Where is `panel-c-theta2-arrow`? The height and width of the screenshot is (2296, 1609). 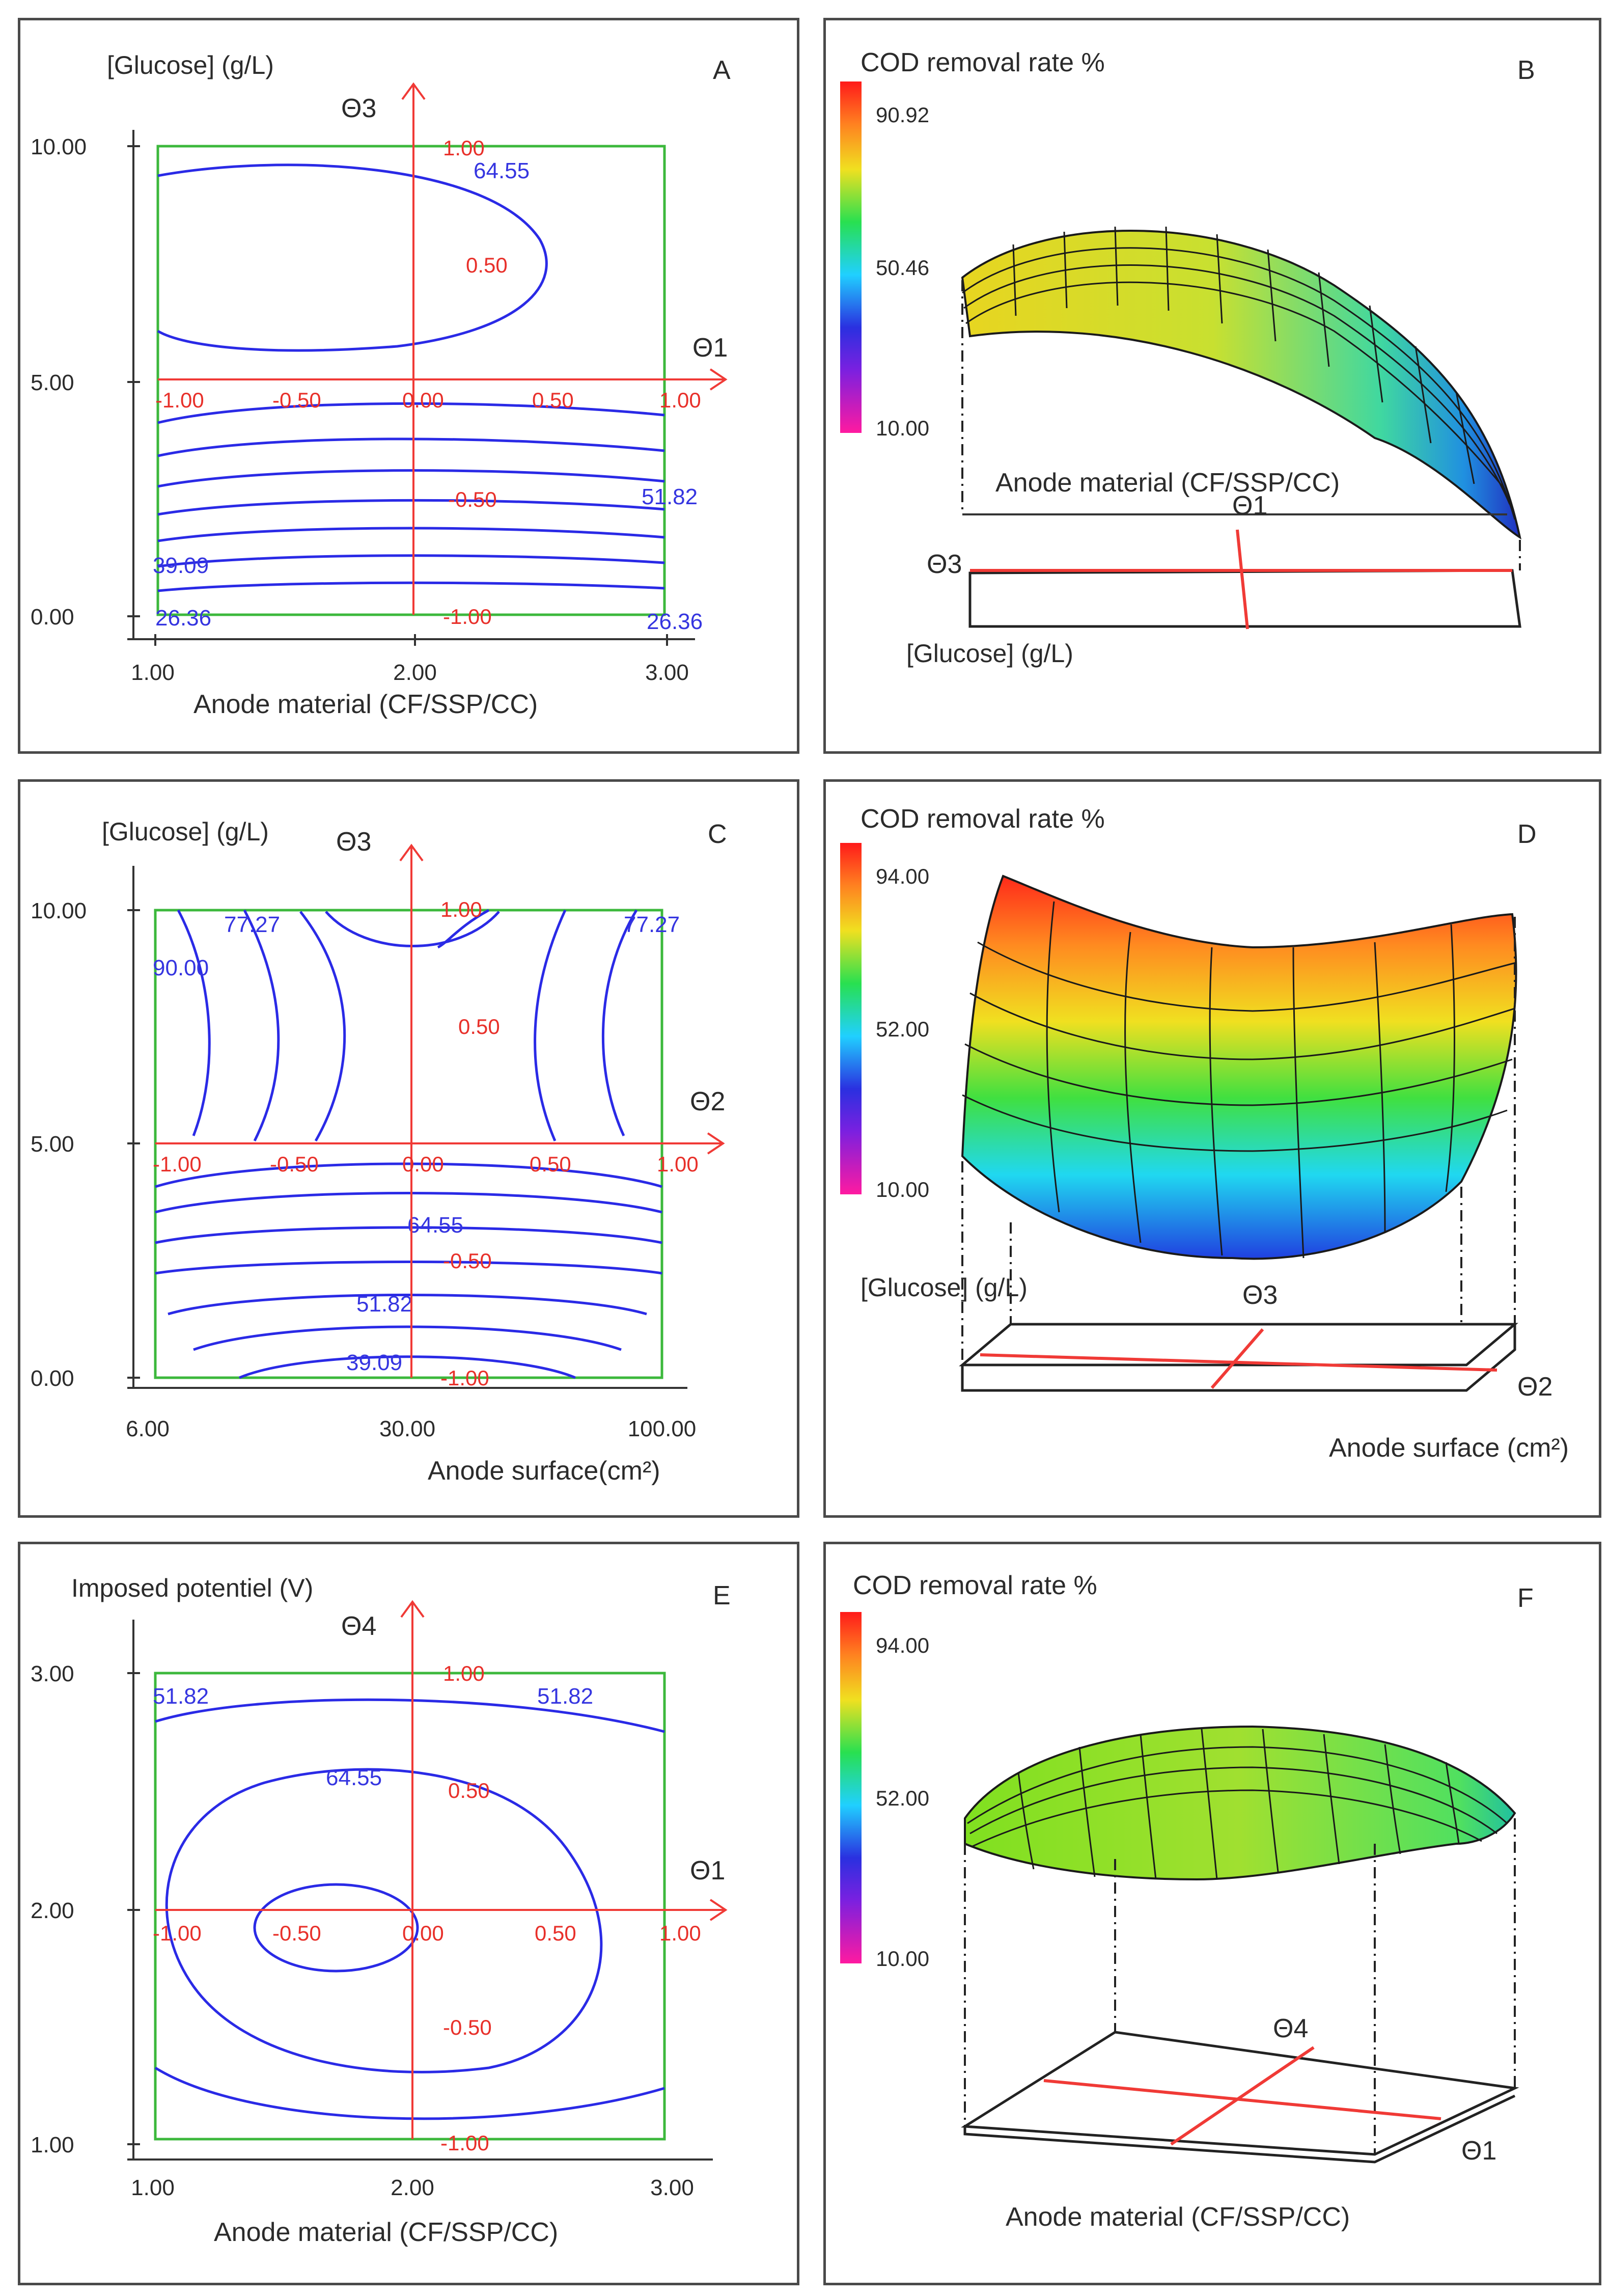 panel-c-theta2-arrow is located at coordinates (716, 1143).